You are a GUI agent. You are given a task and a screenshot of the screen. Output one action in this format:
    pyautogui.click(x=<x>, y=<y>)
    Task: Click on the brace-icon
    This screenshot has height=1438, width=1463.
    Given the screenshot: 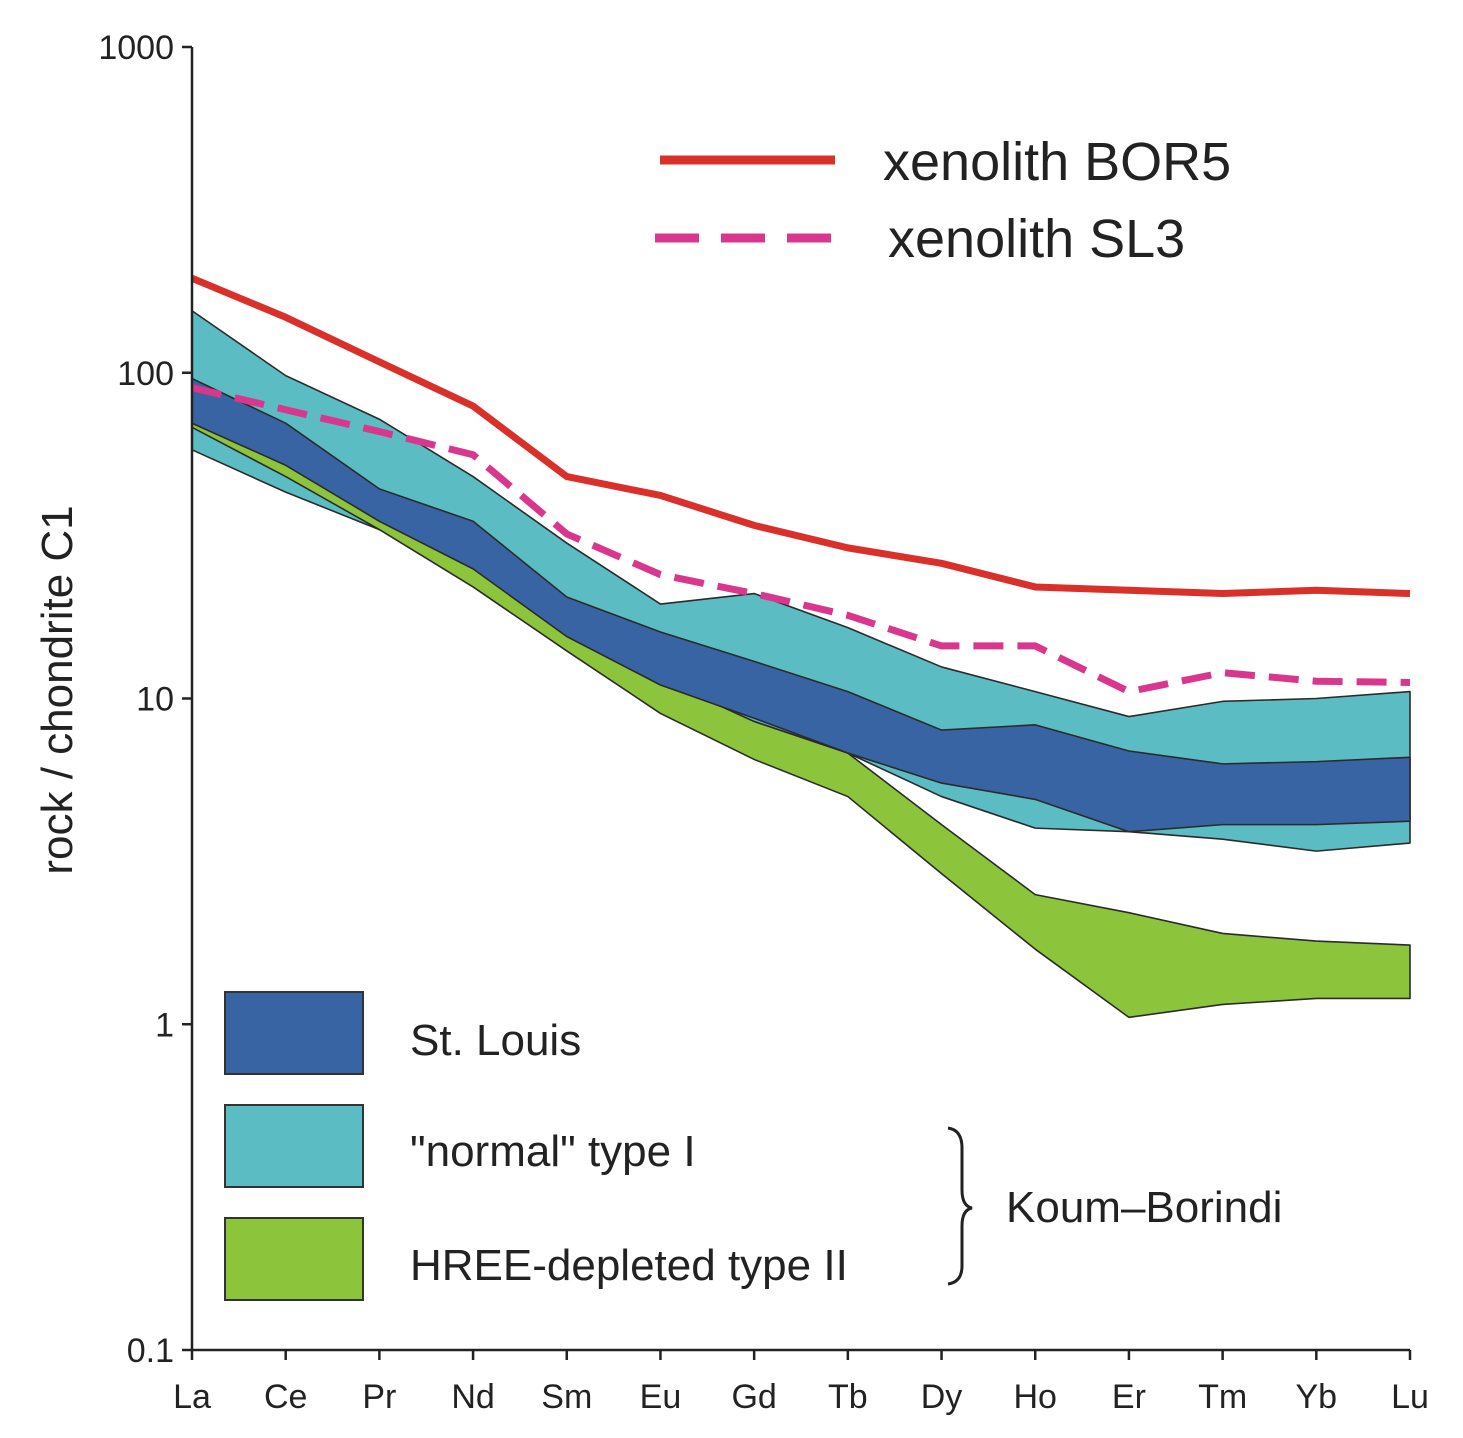 What is the action you would take?
    pyautogui.click(x=960, y=1206)
    